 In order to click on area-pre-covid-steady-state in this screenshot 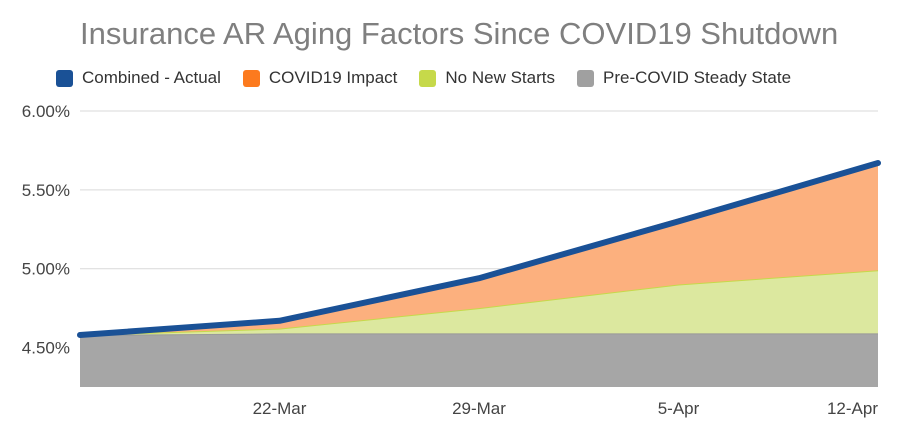, I will do `click(479, 360)`.